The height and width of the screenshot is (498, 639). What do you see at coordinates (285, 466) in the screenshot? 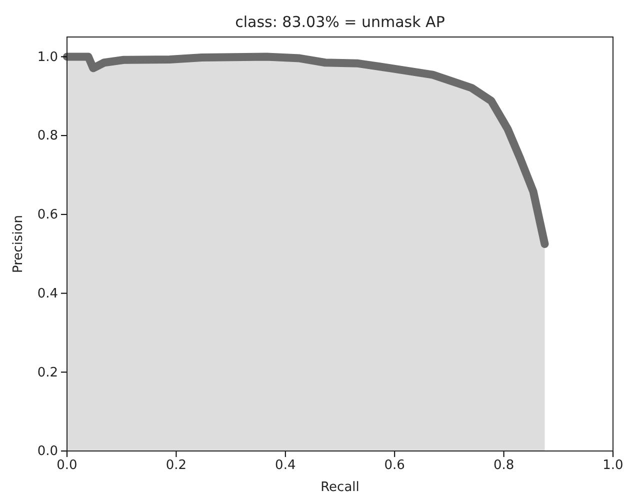
I see `x-tick-label: 0.4` at bounding box center [285, 466].